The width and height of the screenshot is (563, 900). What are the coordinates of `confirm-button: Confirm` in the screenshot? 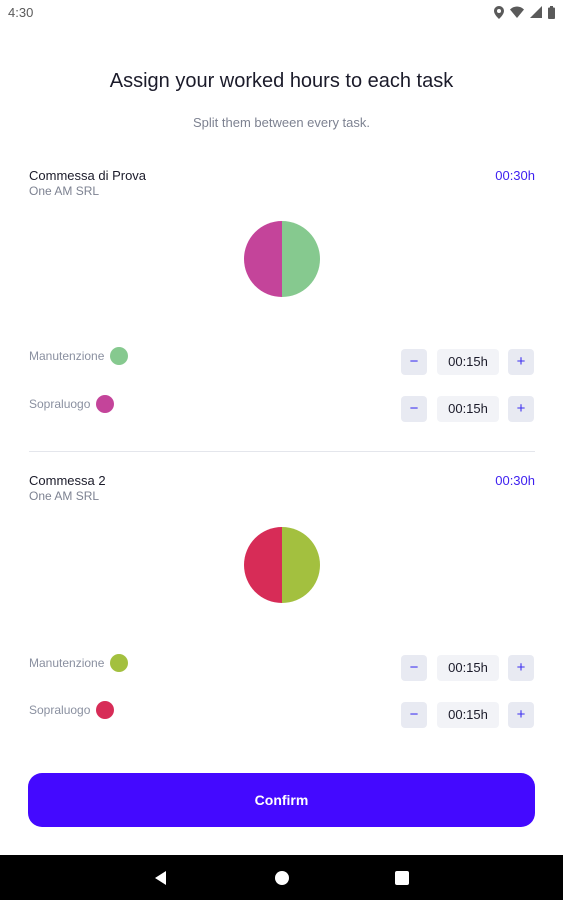 It's located at (281, 800).